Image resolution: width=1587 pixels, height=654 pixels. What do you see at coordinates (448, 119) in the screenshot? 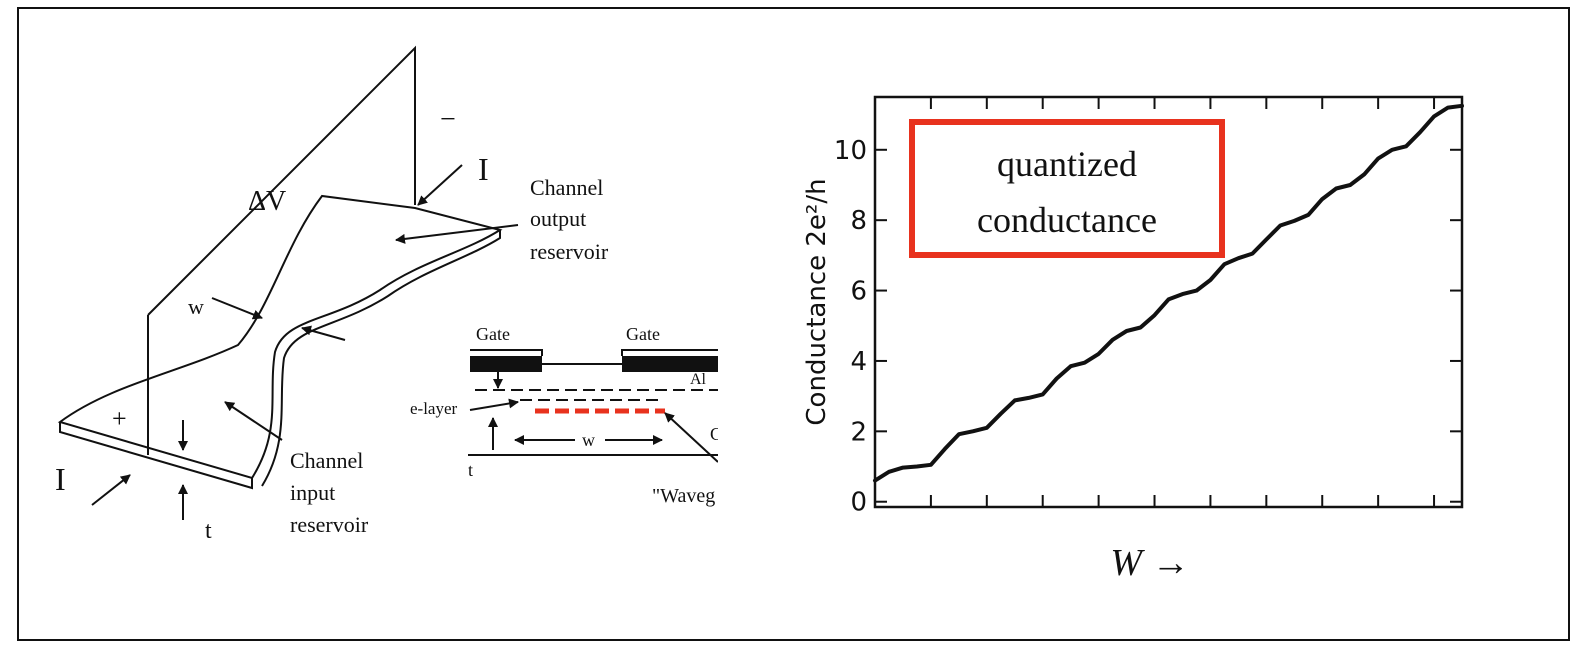
I see `label: −` at bounding box center [448, 119].